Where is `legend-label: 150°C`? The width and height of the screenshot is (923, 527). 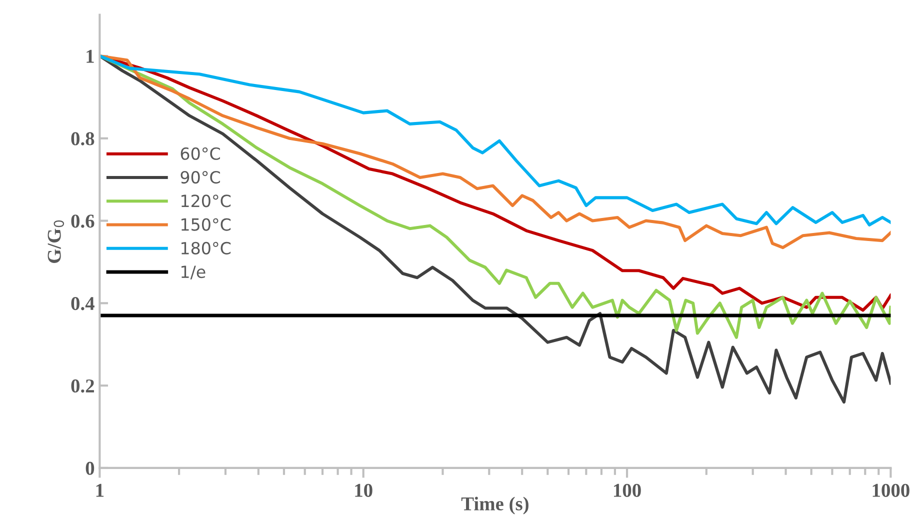 legend-label: 150°C is located at coordinates (206, 224).